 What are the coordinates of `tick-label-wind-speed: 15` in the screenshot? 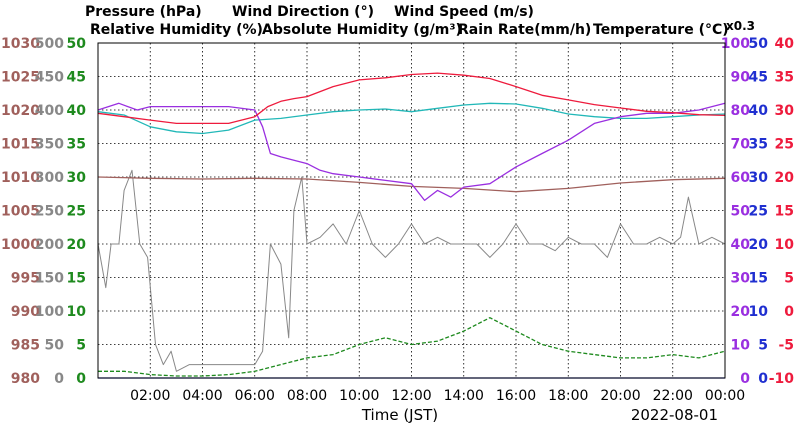 It's located at (76, 279).